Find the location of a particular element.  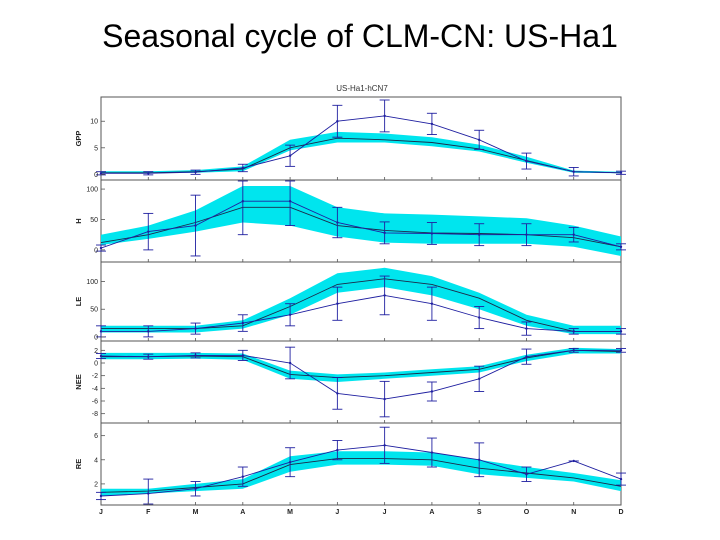

panel-le: 0 50 100 LE is located at coordinates (350, 301).